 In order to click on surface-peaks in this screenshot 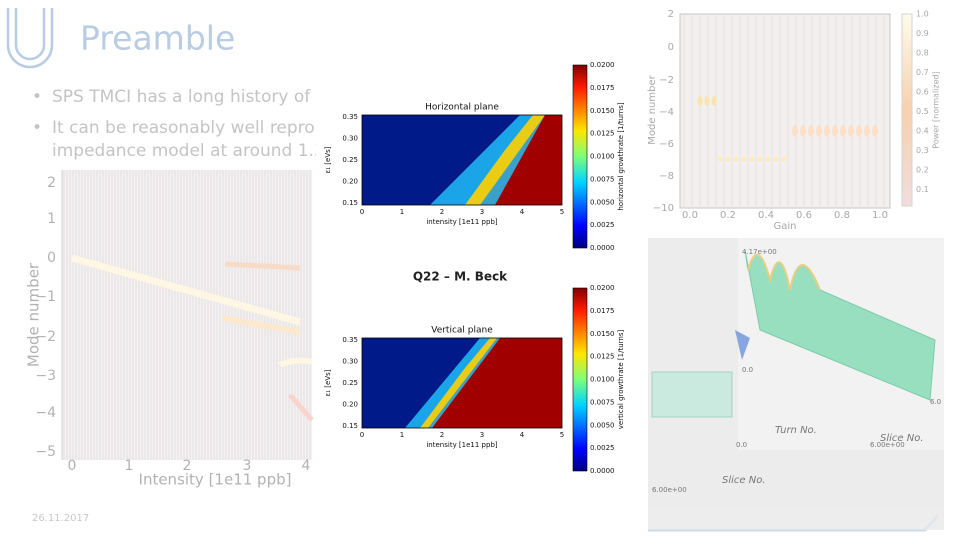, I will do `click(784, 272)`.